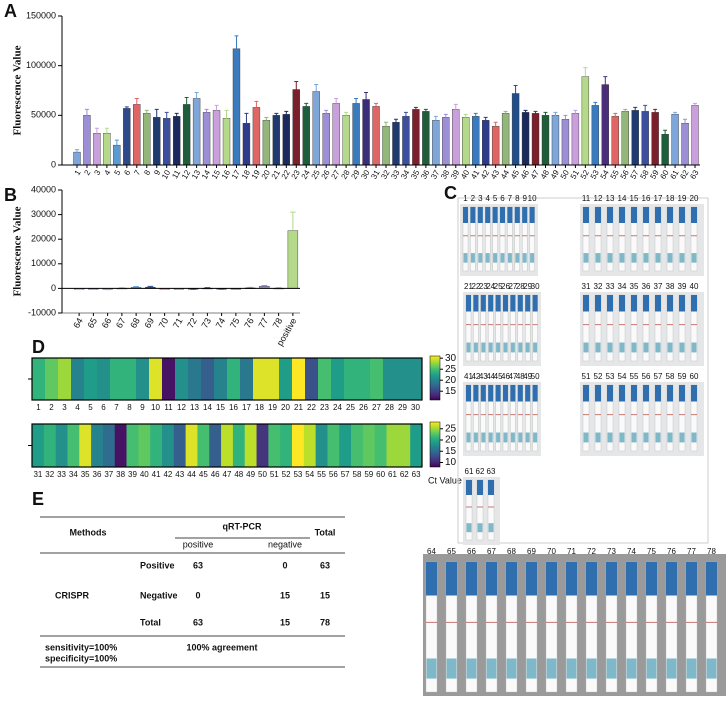  What do you see at coordinates (78, 323) in the screenshot?
I see `x-tick-label: 64` at bounding box center [78, 323].